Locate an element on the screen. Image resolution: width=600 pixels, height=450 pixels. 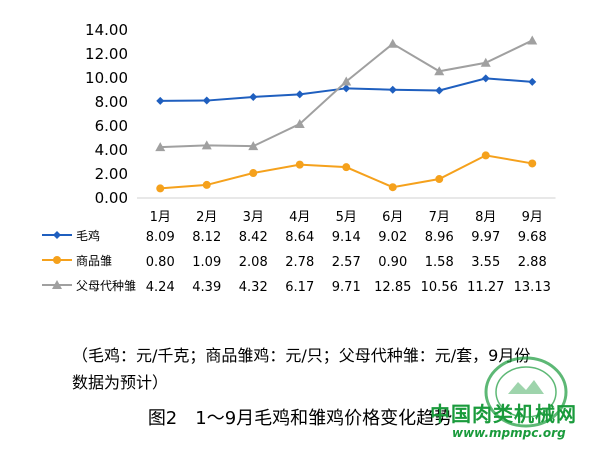
data-label: 8.42 is located at coordinates (253, 237).